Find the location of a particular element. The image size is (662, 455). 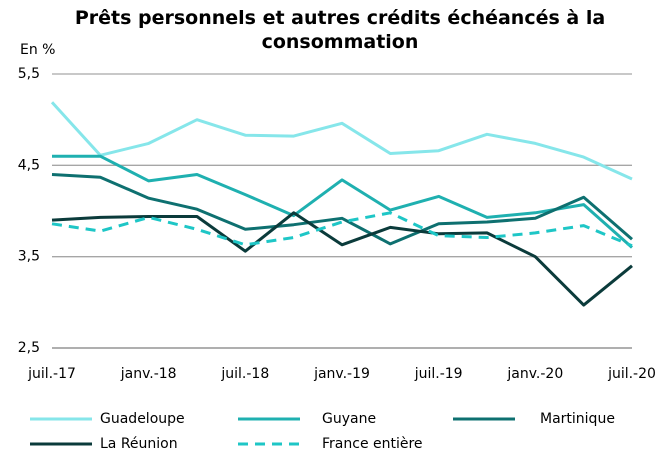

y-tick-label: 5,5 is located at coordinates (29, 74).